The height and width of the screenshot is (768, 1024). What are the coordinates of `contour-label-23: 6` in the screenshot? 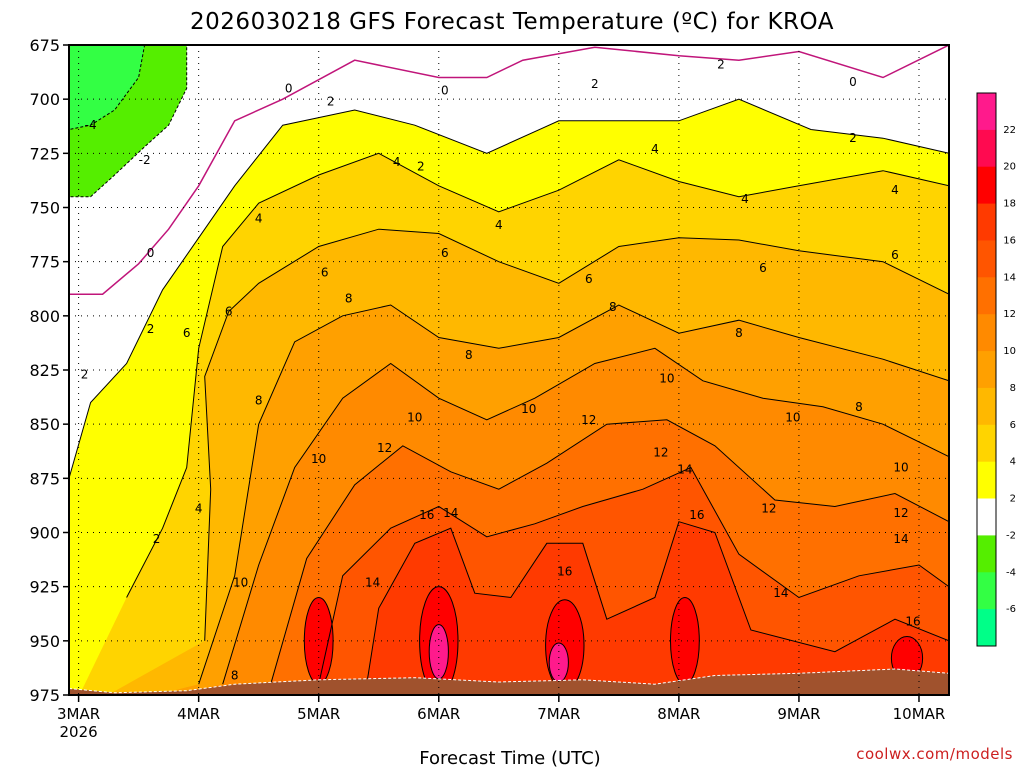 It's located at (325, 273).